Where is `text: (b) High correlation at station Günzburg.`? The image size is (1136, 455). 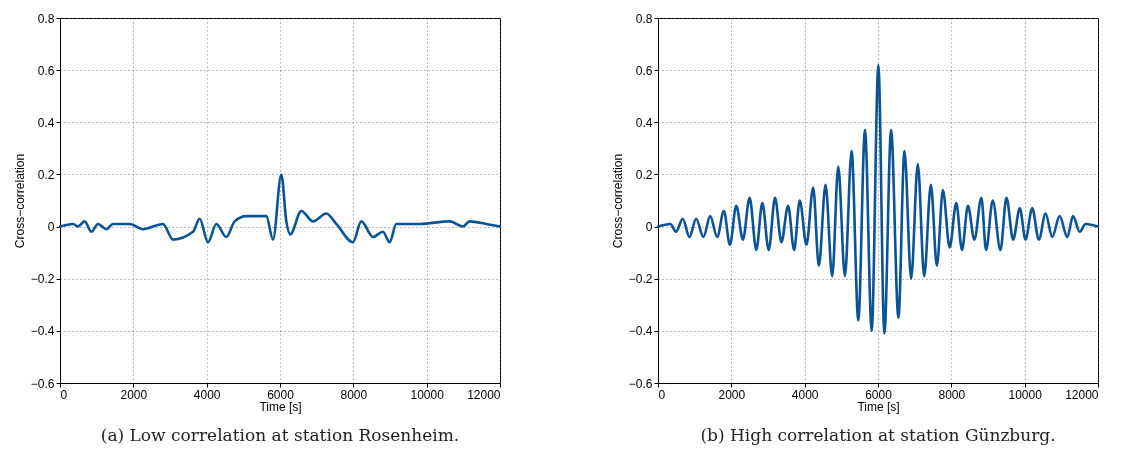 text: (b) High correlation at station Günzburg. is located at coordinates (878, 435).